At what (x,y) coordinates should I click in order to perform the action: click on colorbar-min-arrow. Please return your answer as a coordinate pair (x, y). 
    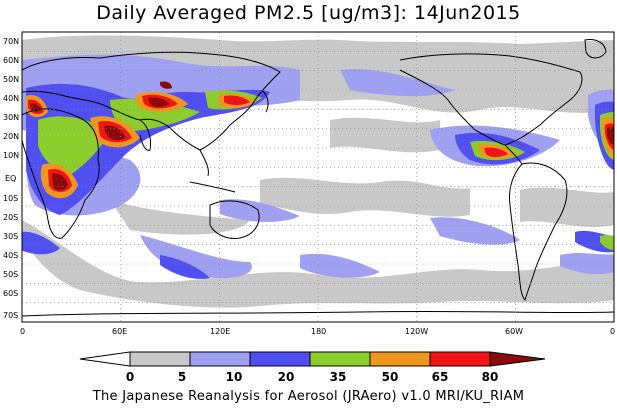
    Looking at the image, I should click on (105, 359).